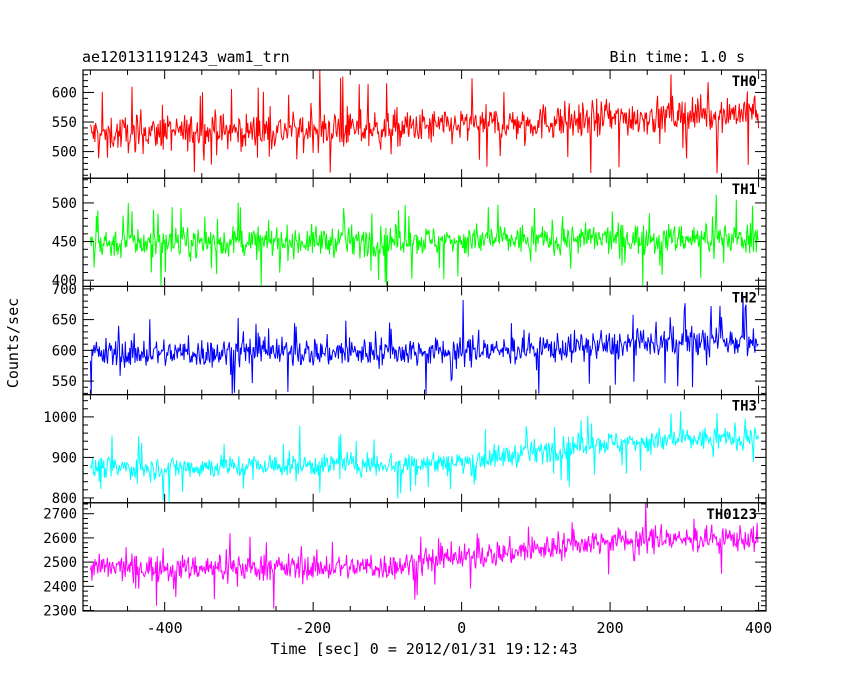  I want to click on series-label-th0: TH0, so click(744, 82).